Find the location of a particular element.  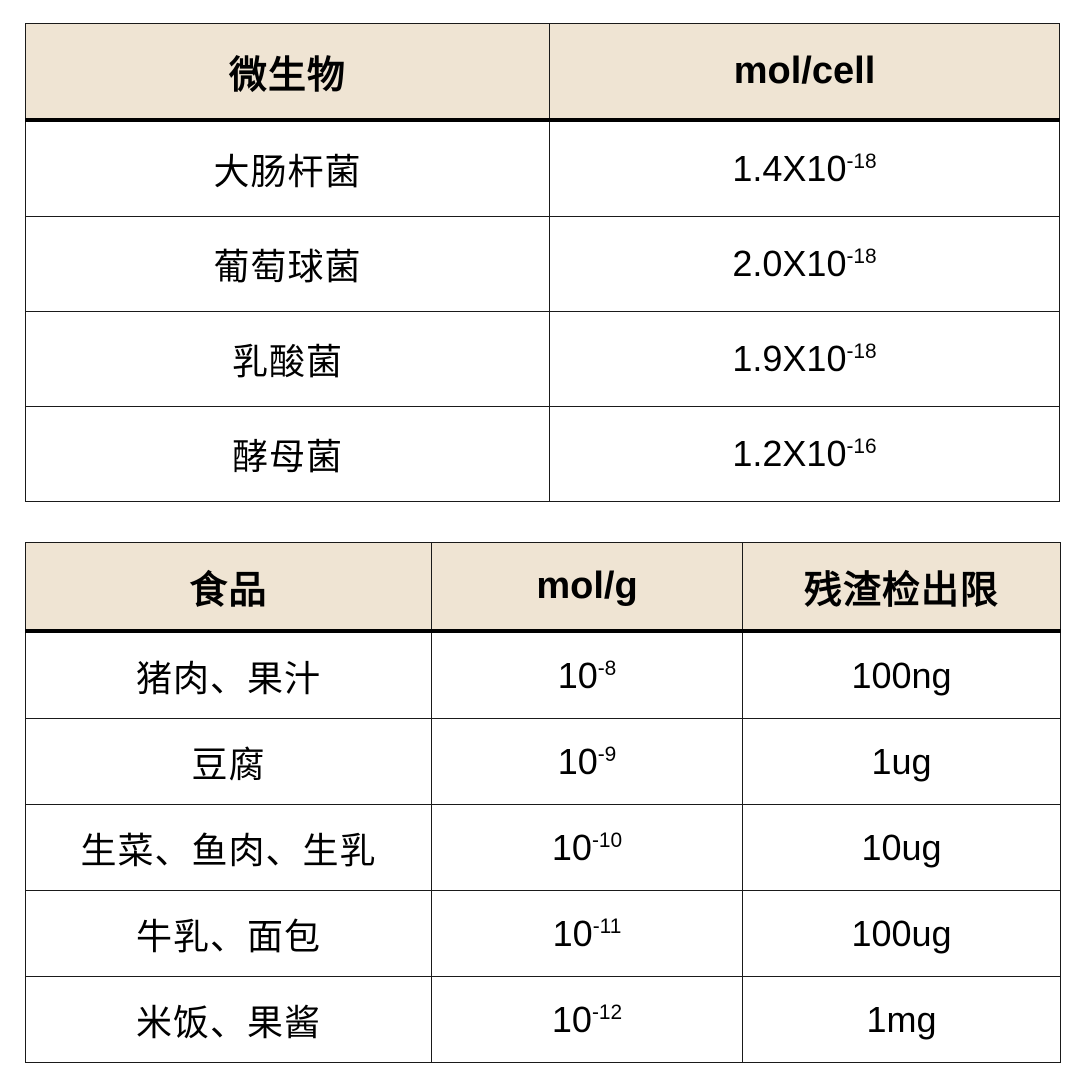

food-molg-cell: 10-12 is located at coordinates (587, 1019).